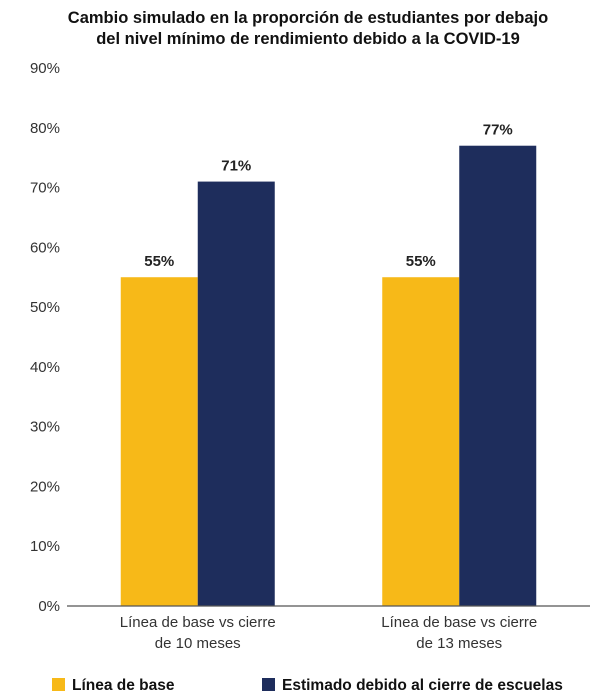 This screenshot has height=697, width=616. I want to click on legend-label-estimated: Estimado debido al cierre de escuelas, so click(422, 685).